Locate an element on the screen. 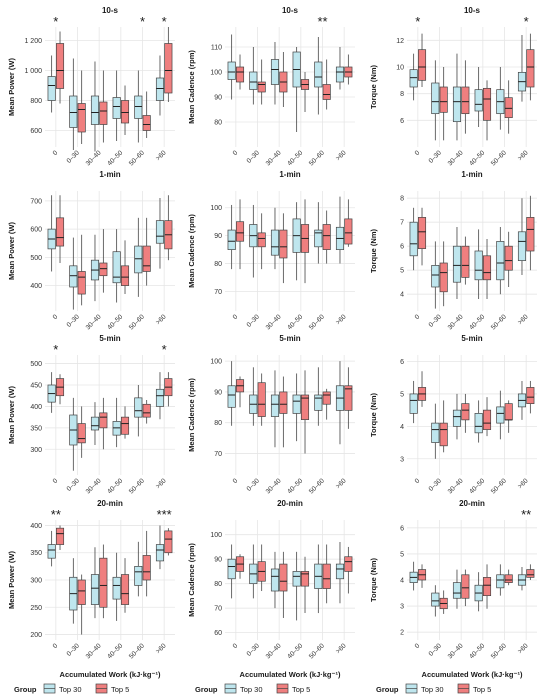 Image resolution: width=550 pixels, height=699 pixels. y-tick-p2-3: 12 is located at coordinates (400, 41).